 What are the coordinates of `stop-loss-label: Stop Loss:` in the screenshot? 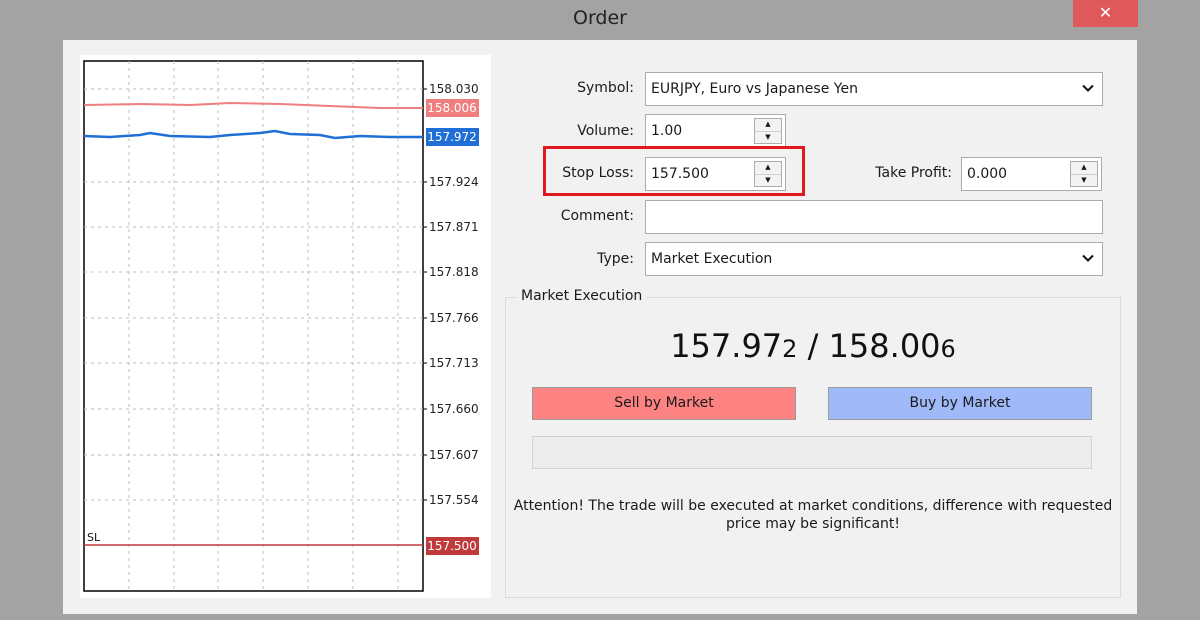 It's located at (598, 173).